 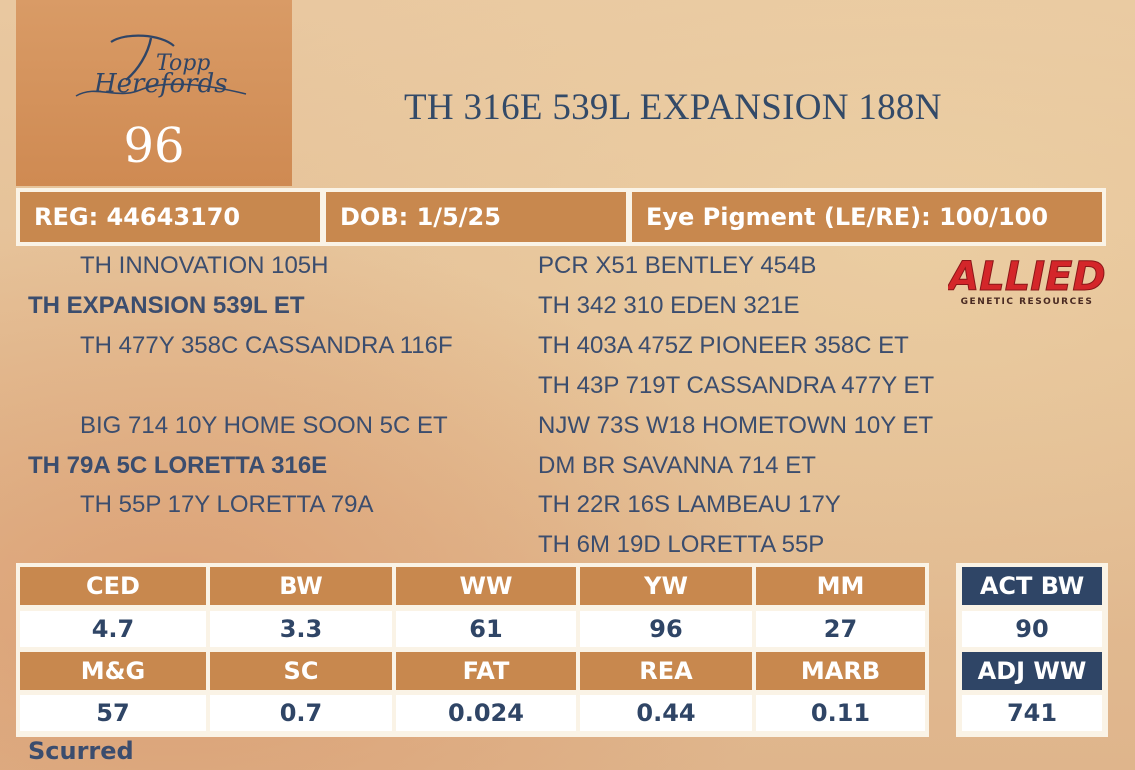 What do you see at coordinates (301, 629) in the screenshot?
I see `epd-value-bw: 3.3` at bounding box center [301, 629].